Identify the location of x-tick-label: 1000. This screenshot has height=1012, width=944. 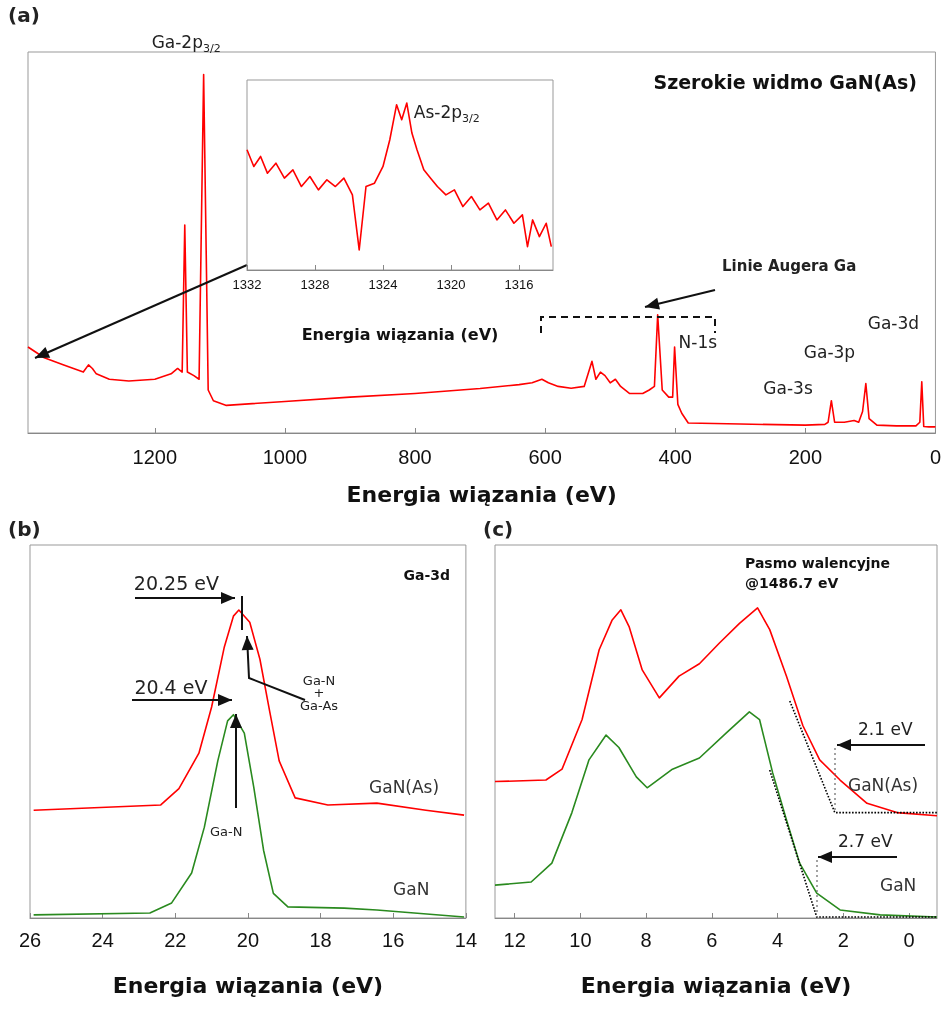
(285, 457).